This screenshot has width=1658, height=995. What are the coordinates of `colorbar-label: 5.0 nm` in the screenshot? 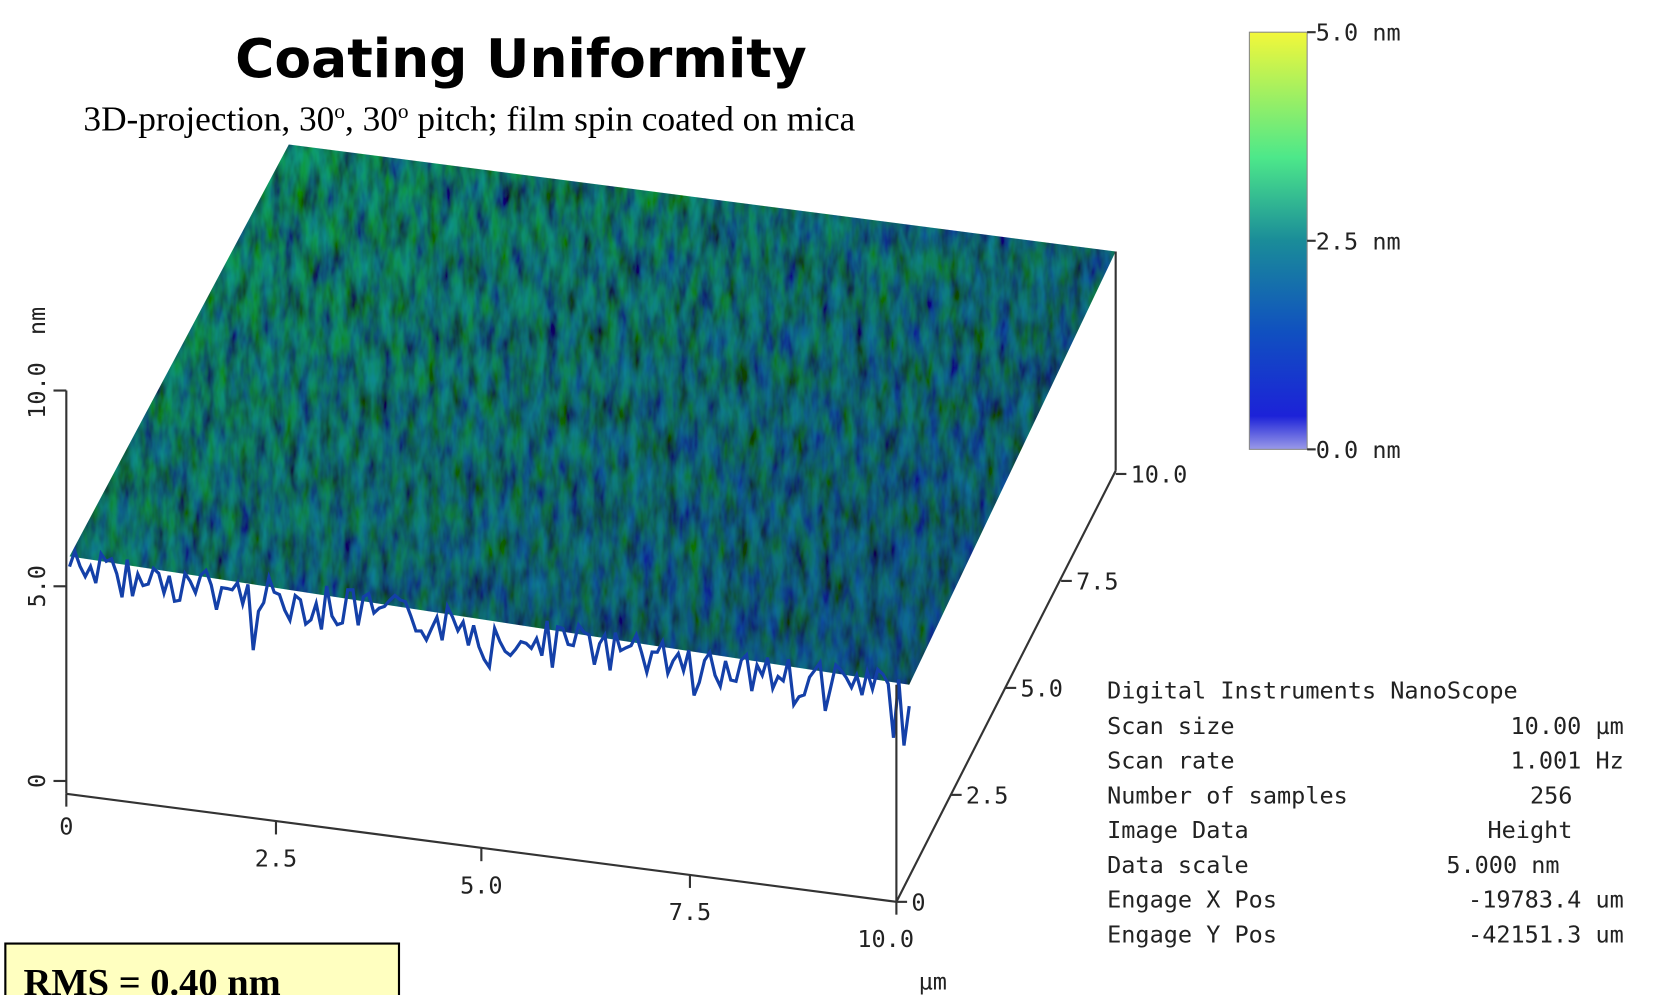 It's located at (1358, 33).